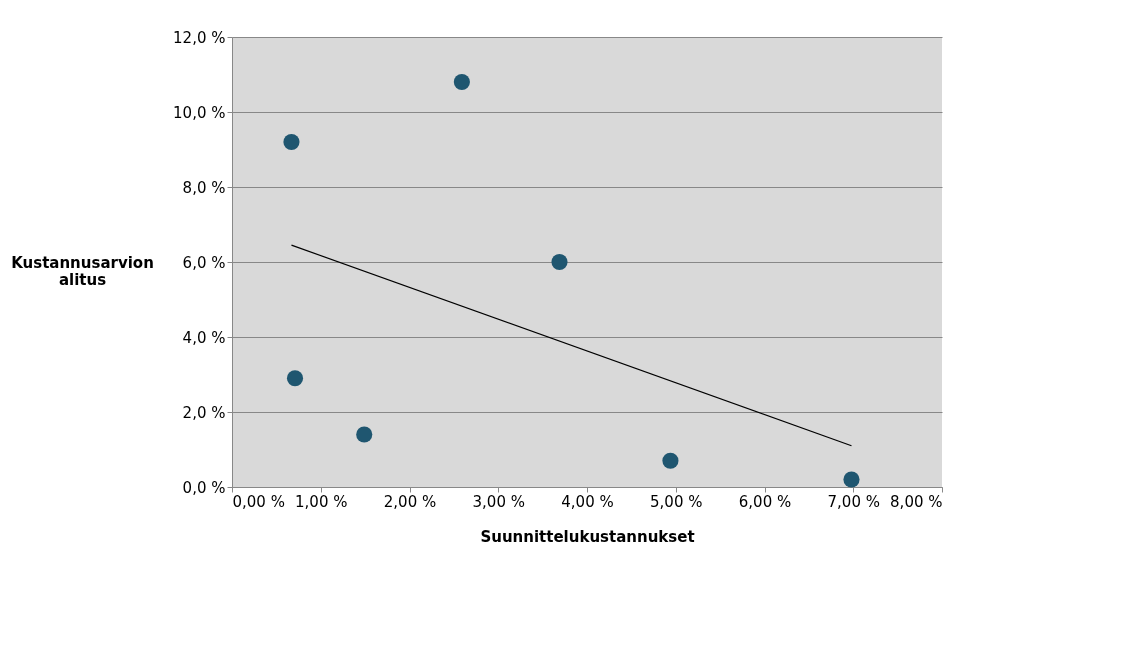  I want to click on x-tick-label: 3,00 %, so click(498, 501).